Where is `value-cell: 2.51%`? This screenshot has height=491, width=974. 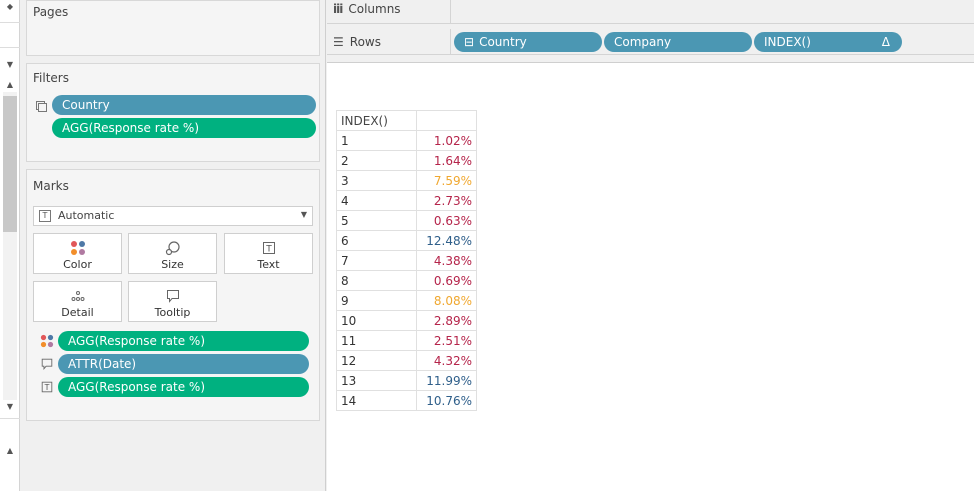 value-cell: 2.51% is located at coordinates (446, 340).